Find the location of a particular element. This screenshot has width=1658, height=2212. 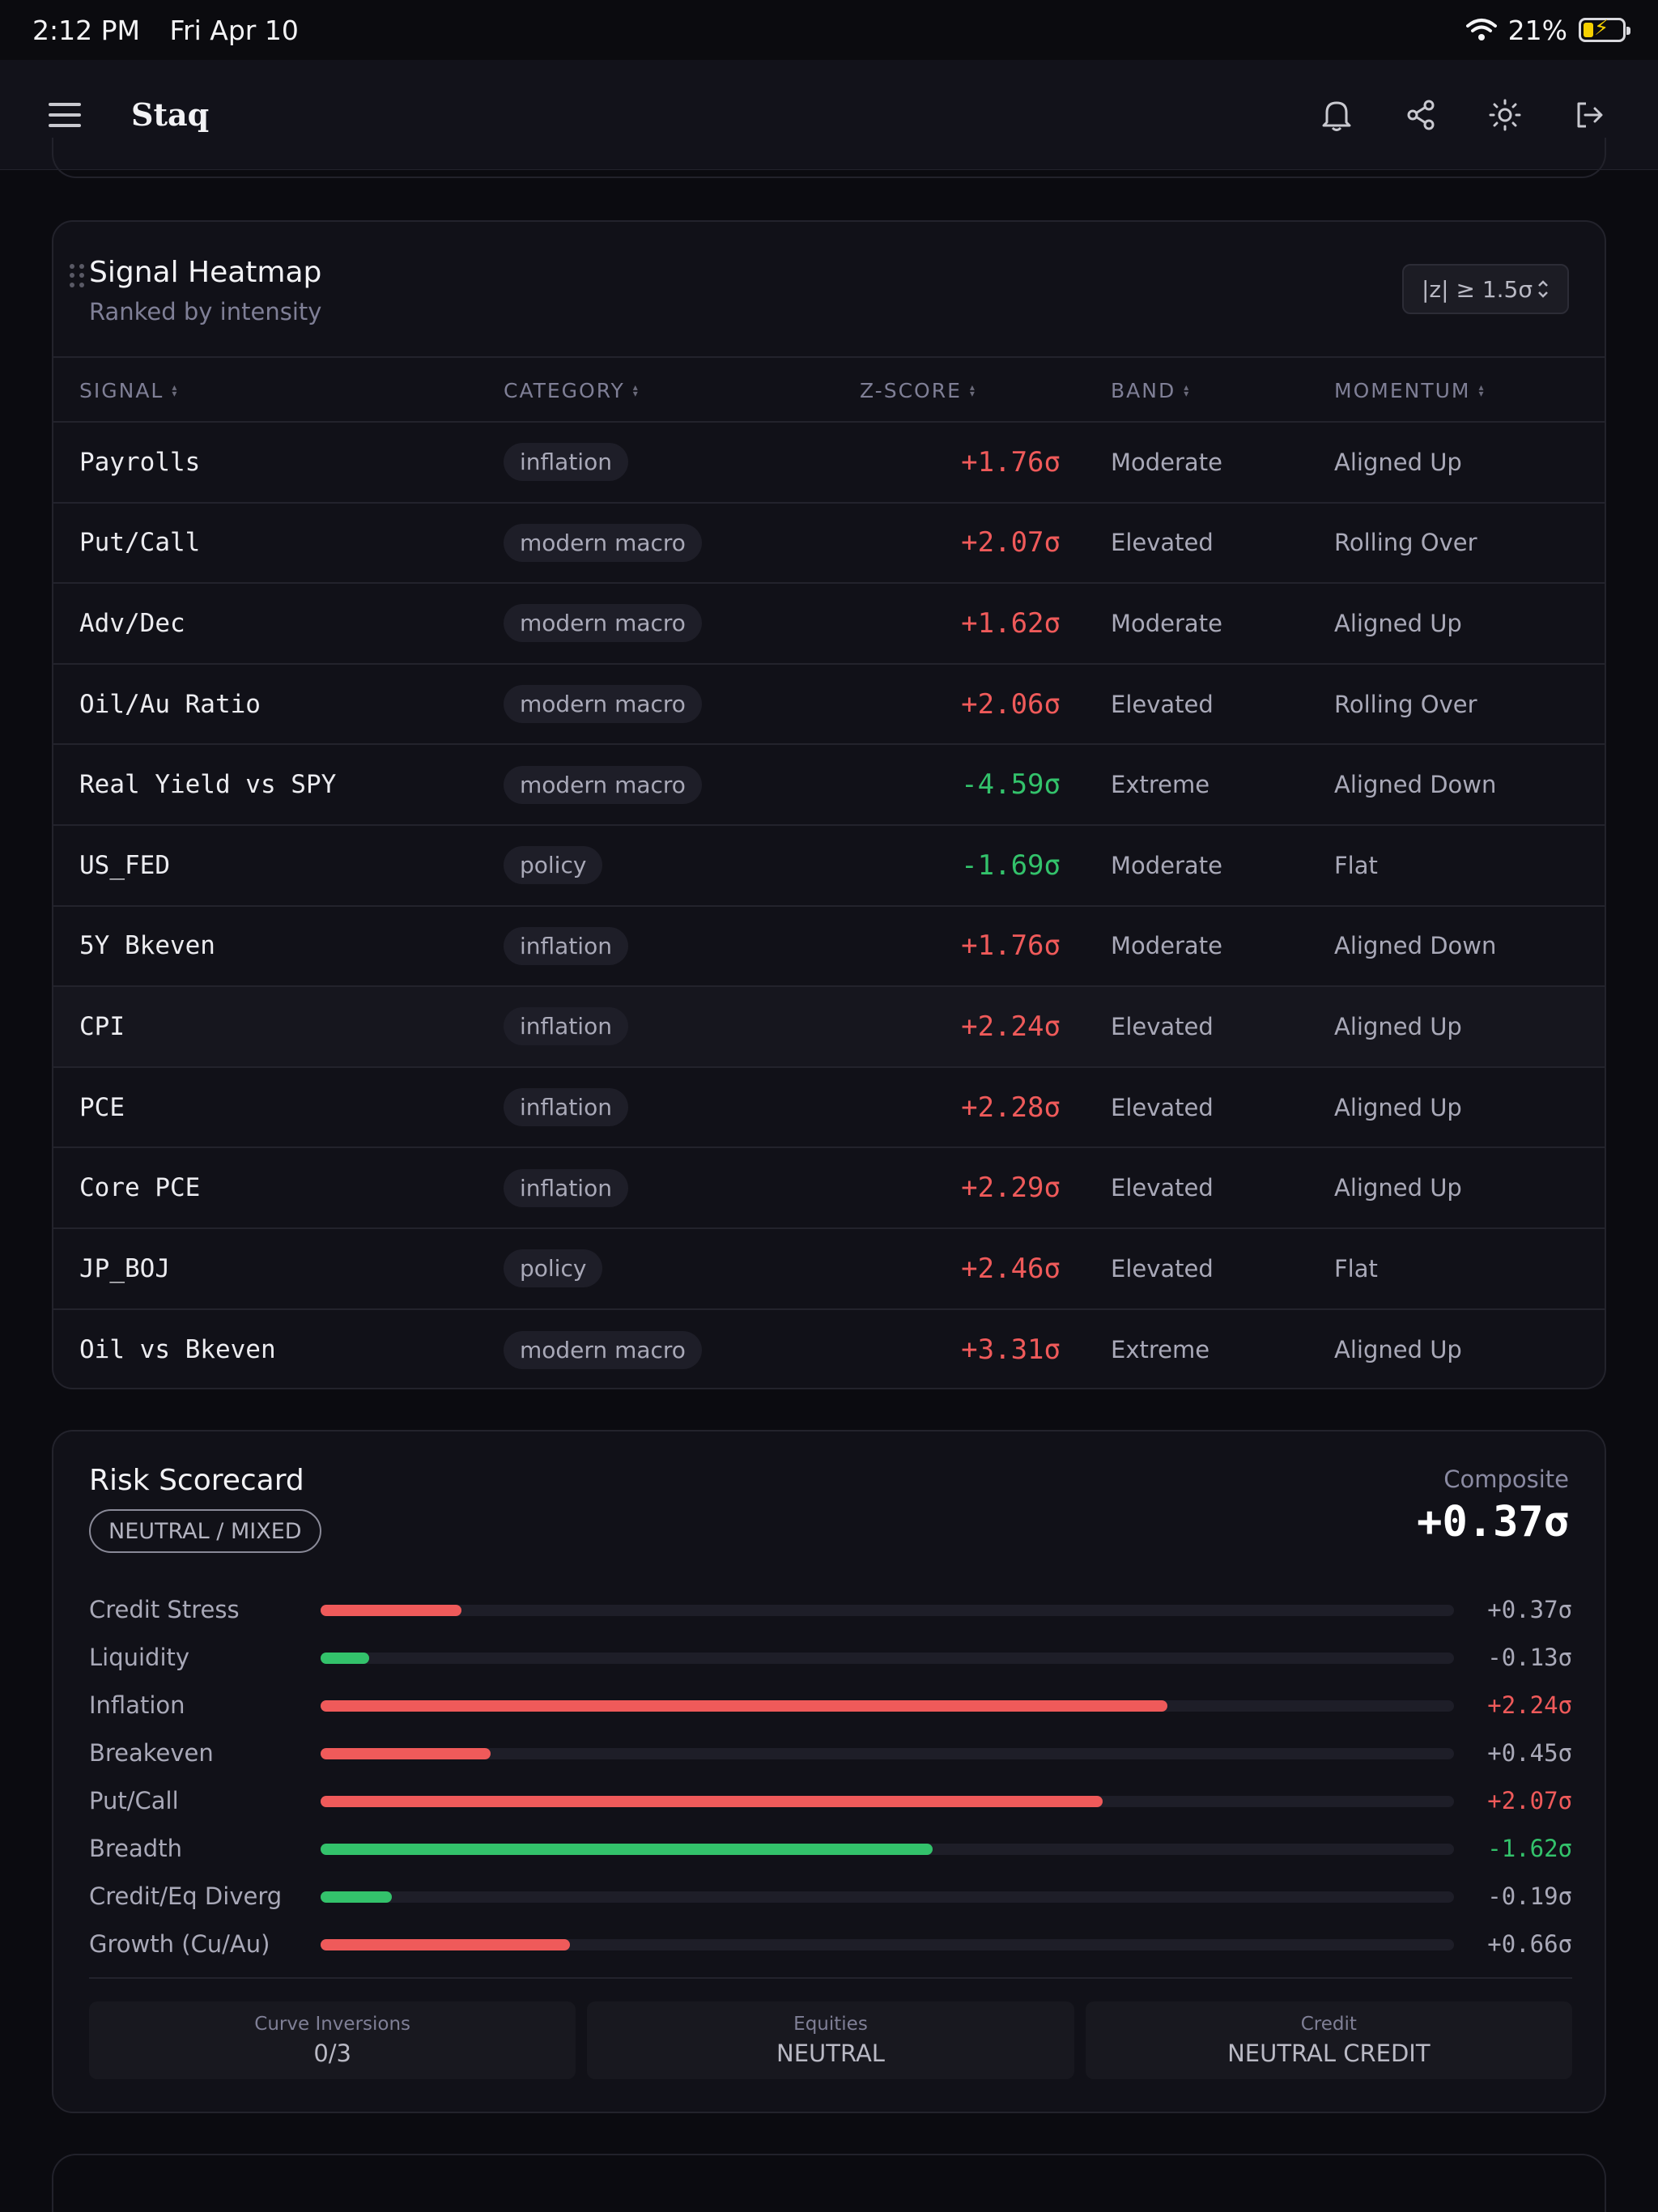

score-value: -1.62σ is located at coordinates (1529, 1848).